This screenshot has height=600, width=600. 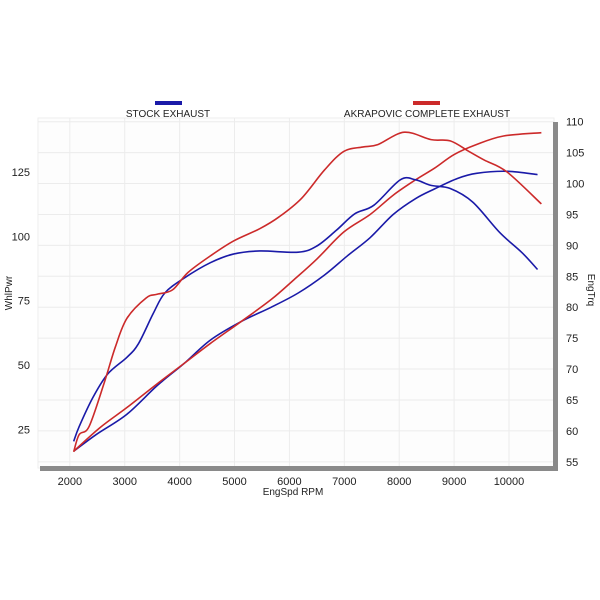 I want to click on right-axis-label: EngTrq, so click(x=590, y=290).